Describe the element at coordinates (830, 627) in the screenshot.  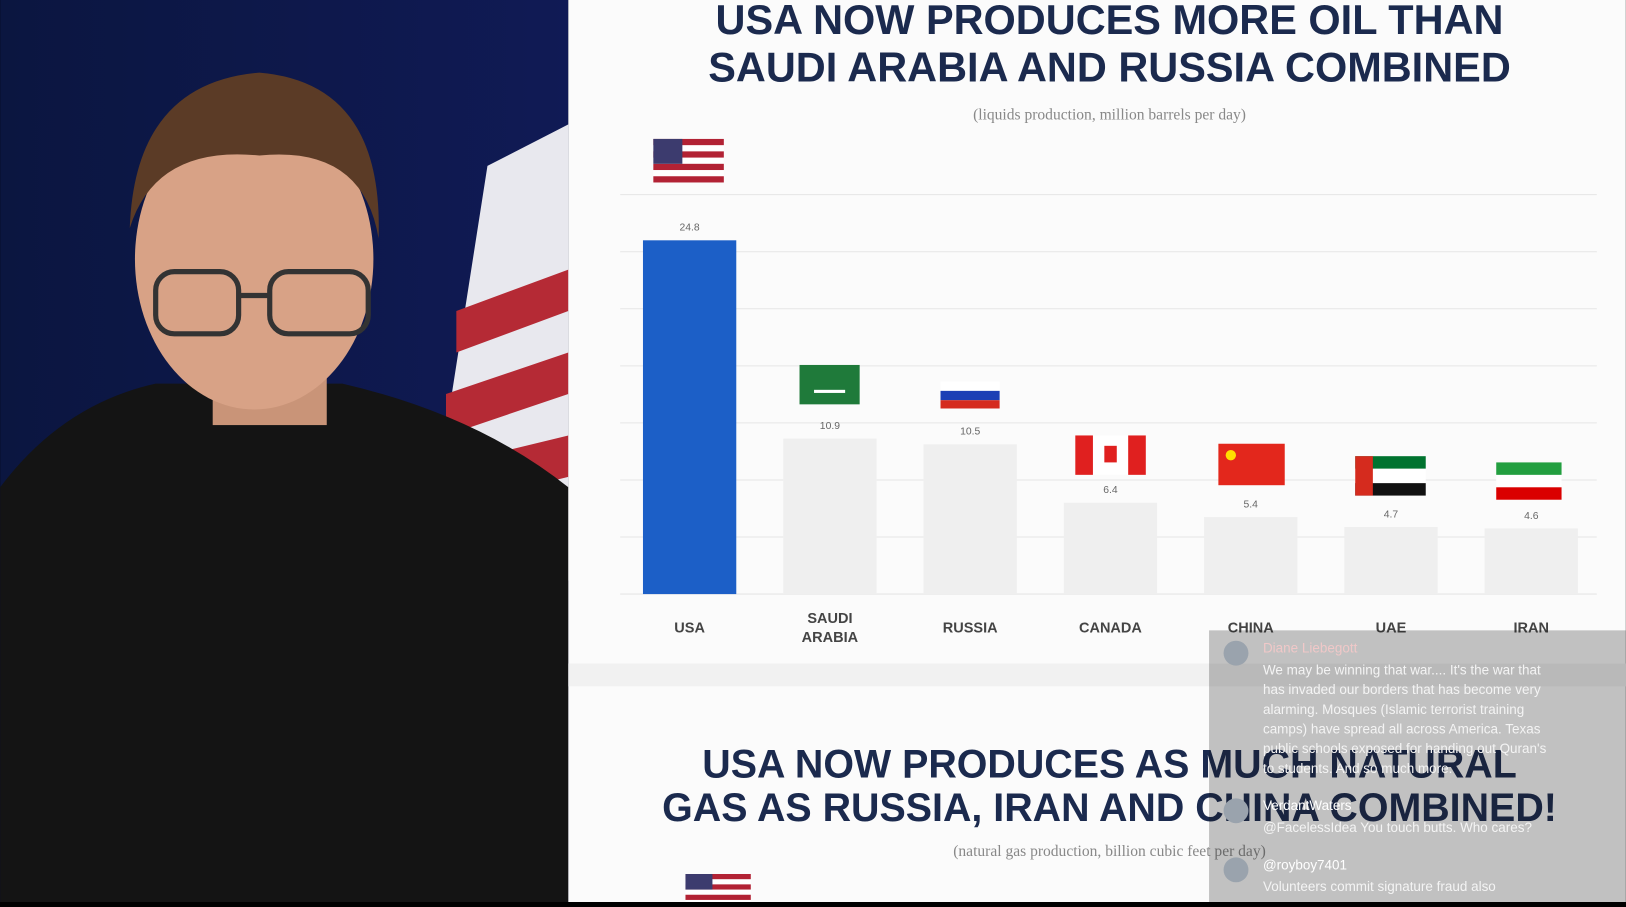
I see `x-tick-label: SAUDI ARABIA` at that location.